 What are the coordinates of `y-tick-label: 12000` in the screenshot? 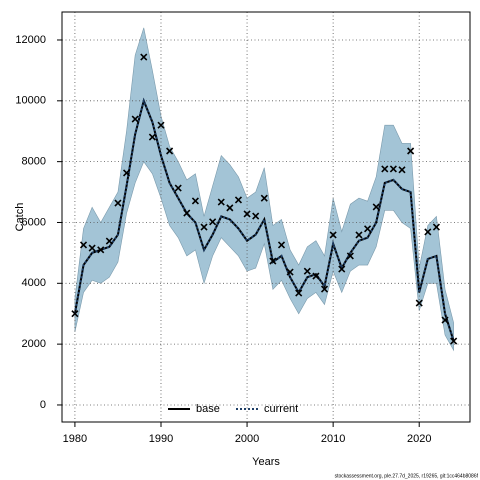 It's located at (30, 40).